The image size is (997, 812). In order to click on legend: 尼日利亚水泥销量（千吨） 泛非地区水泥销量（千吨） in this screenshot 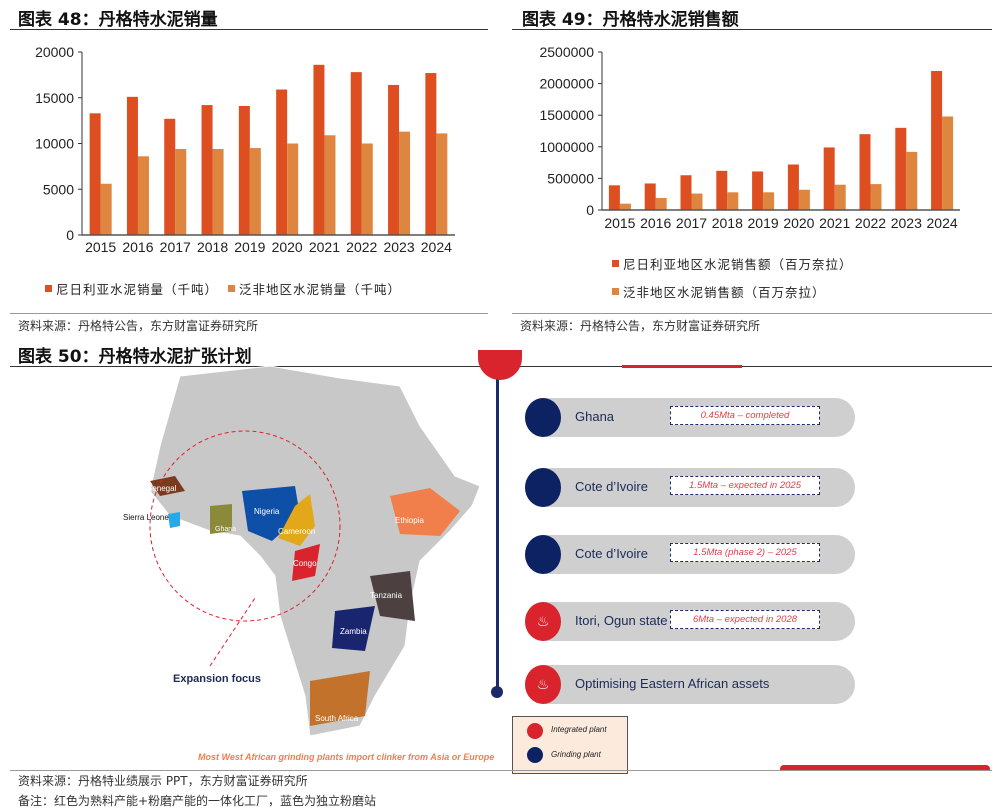, I will do `click(223, 288)`.